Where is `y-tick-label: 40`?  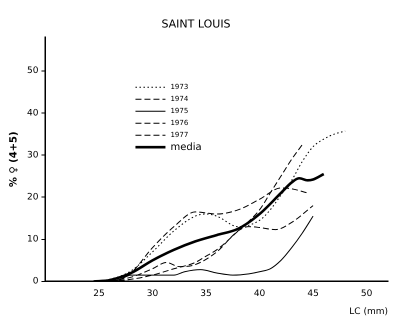
y-tick-label: 40 is located at coordinates (33, 113).